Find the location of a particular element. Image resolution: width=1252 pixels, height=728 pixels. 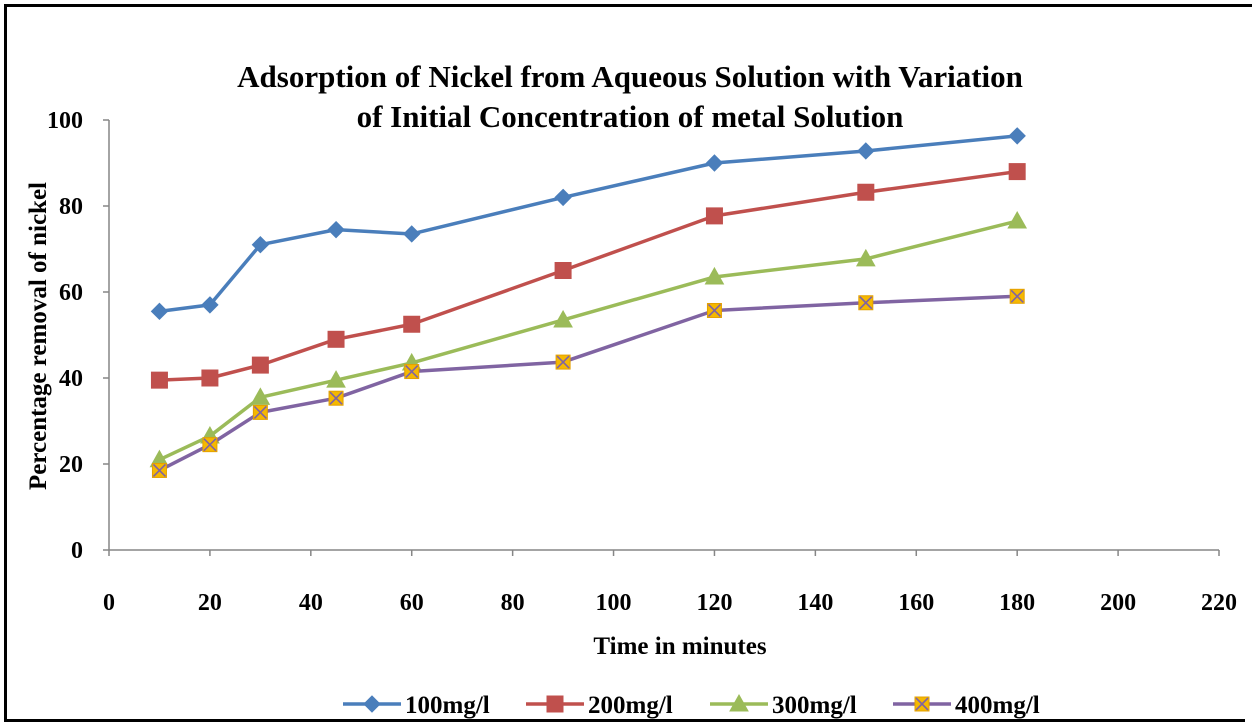

y-tick-label: 80 is located at coordinates (71, 207).